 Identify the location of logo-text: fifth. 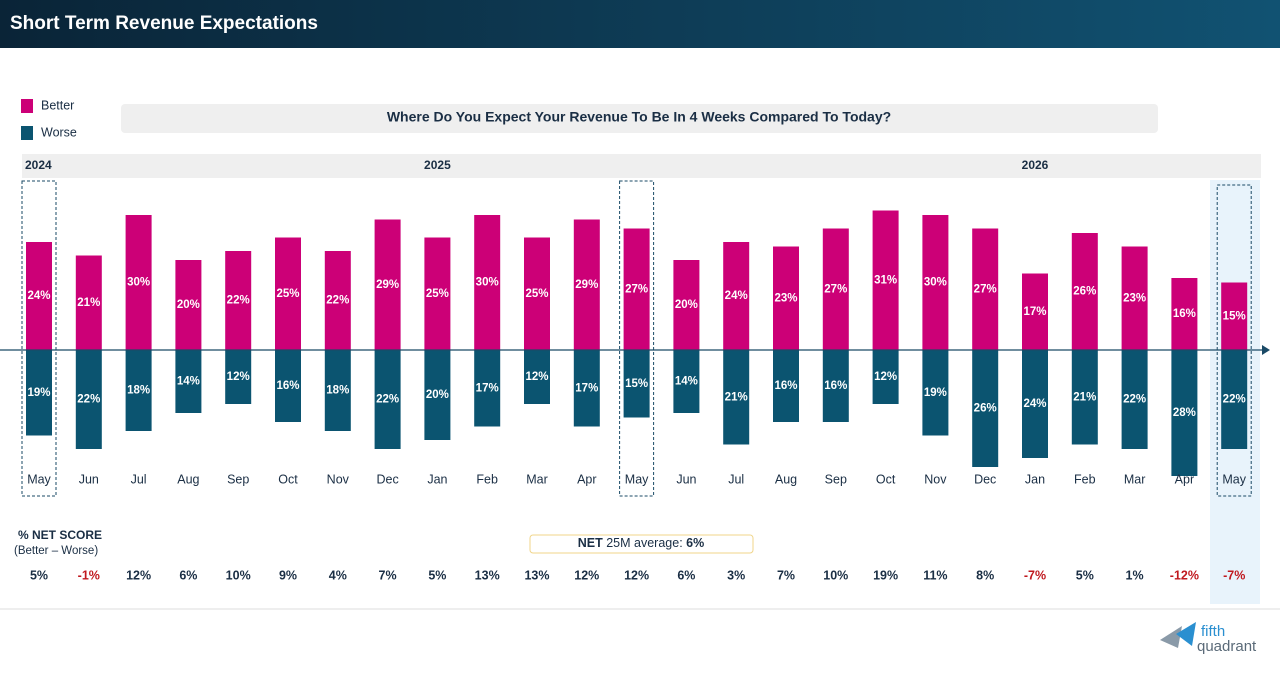
(1213, 631).